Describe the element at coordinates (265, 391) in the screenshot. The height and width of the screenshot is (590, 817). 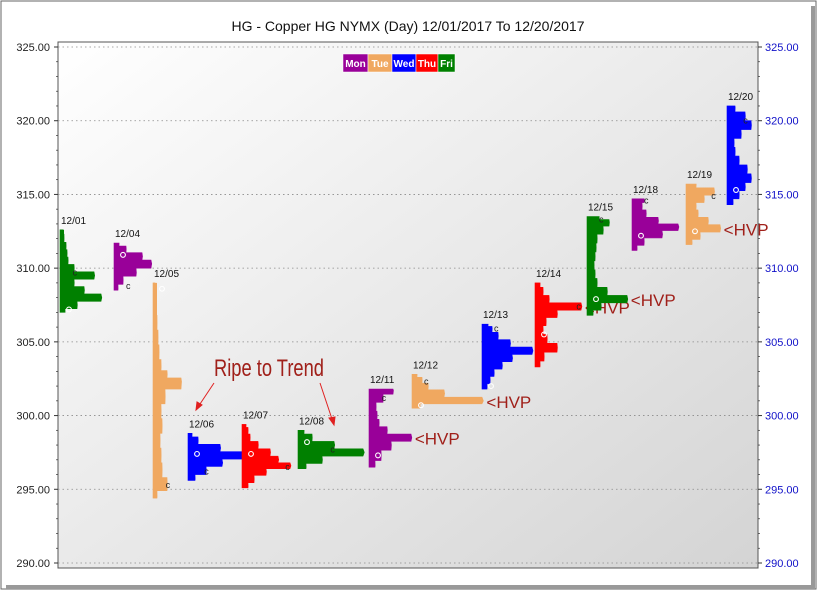
I see `annotations: Ripe to Trend` at that location.